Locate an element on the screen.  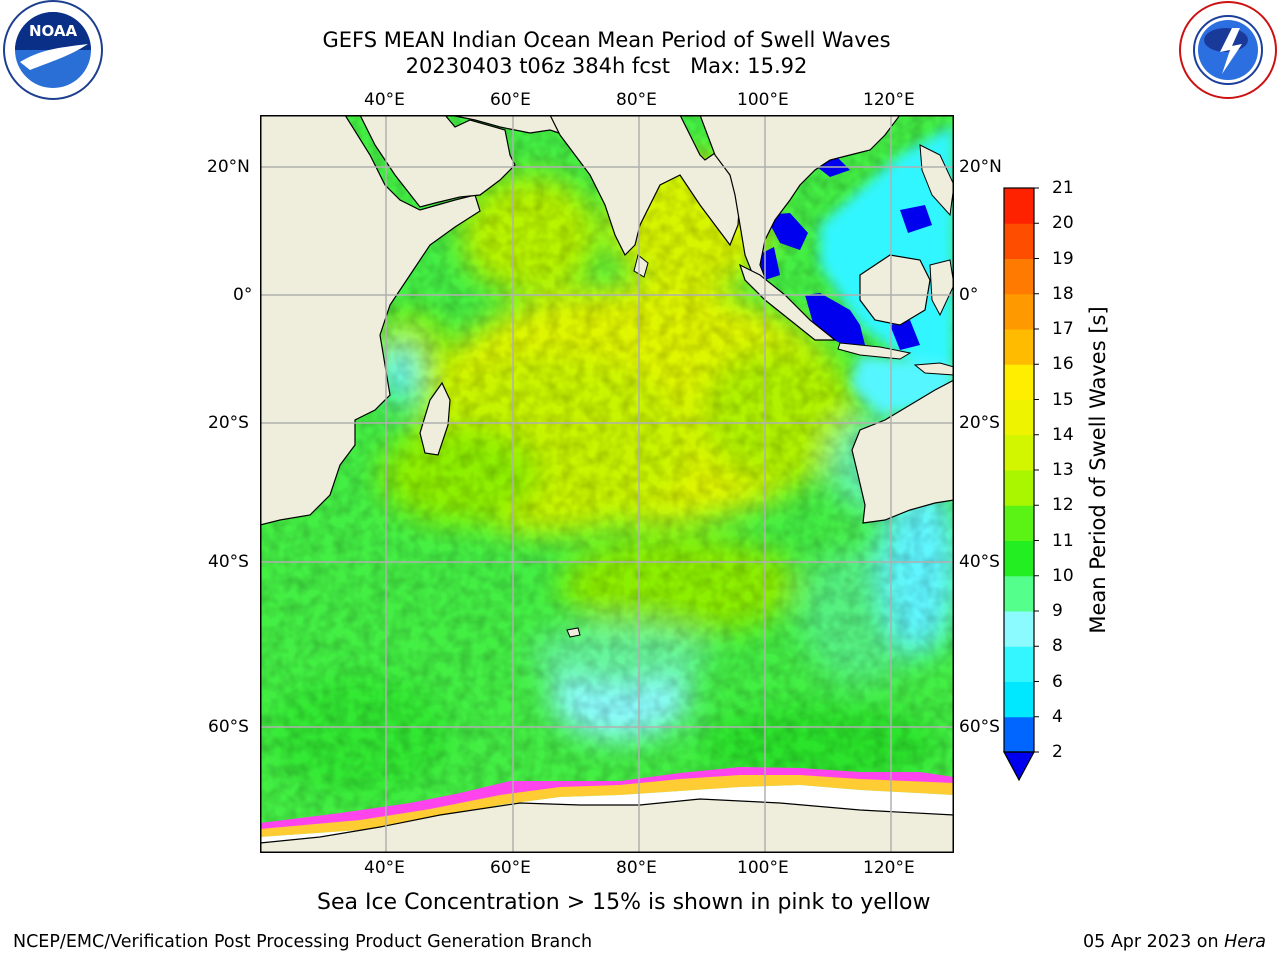
lat-label-right-20s: 20°S is located at coordinates (979, 423).